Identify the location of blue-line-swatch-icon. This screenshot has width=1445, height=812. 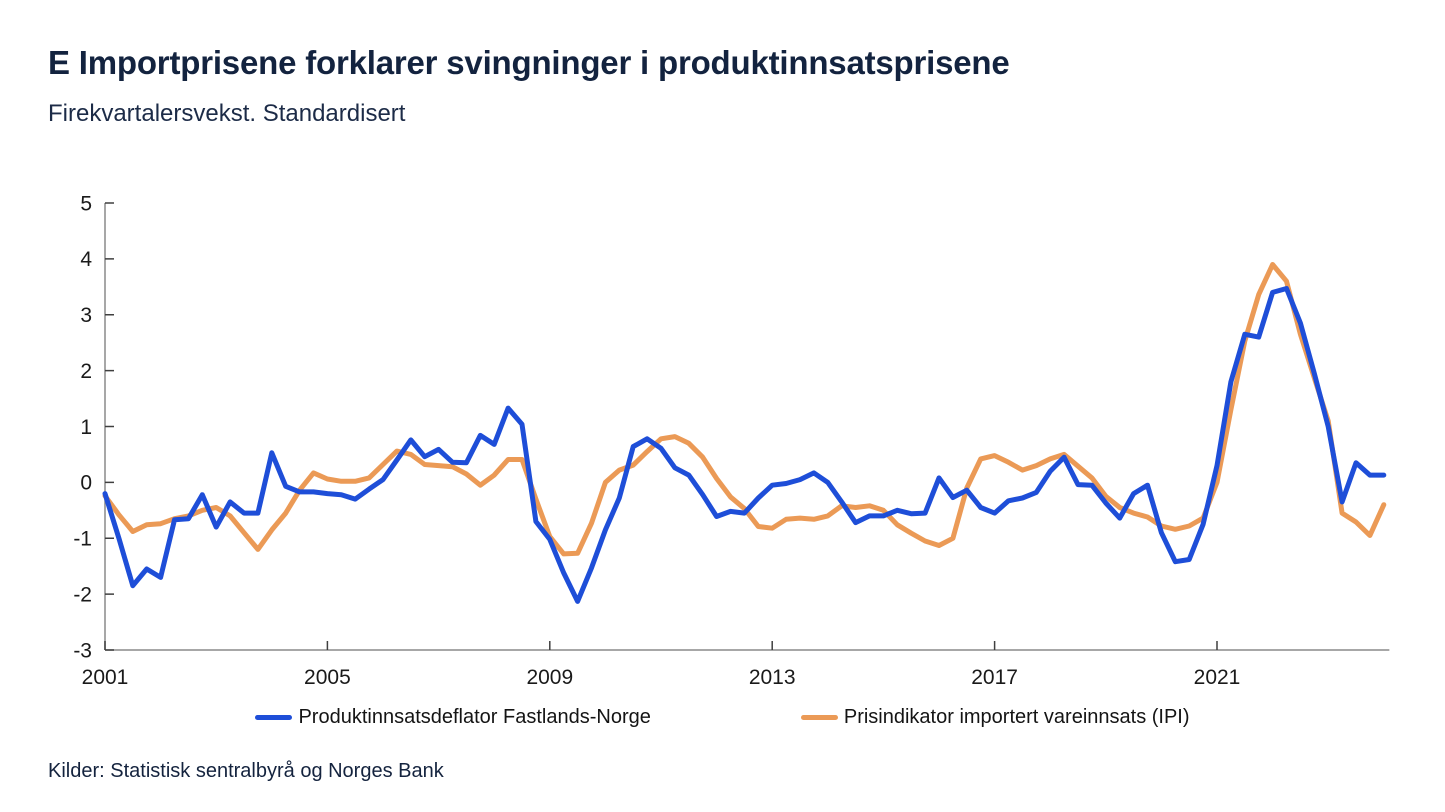
(274, 717).